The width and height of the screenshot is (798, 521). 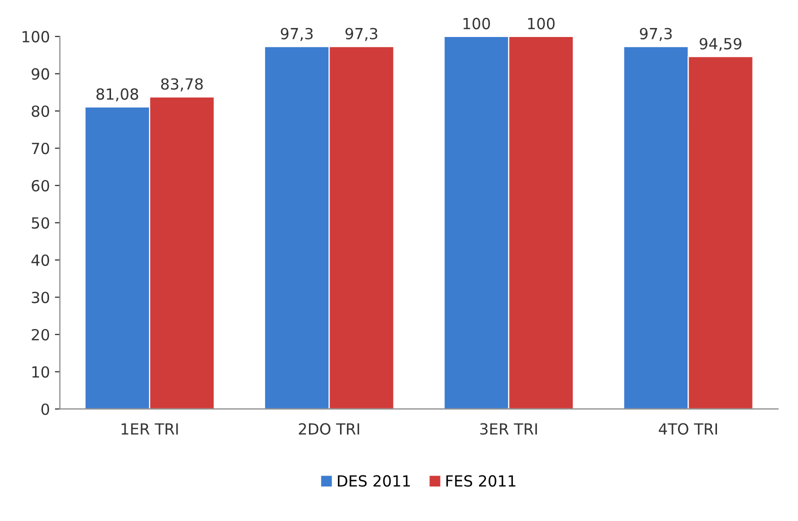 I want to click on x-tick-label: 2DO TRI, so click(x=329, y=429).